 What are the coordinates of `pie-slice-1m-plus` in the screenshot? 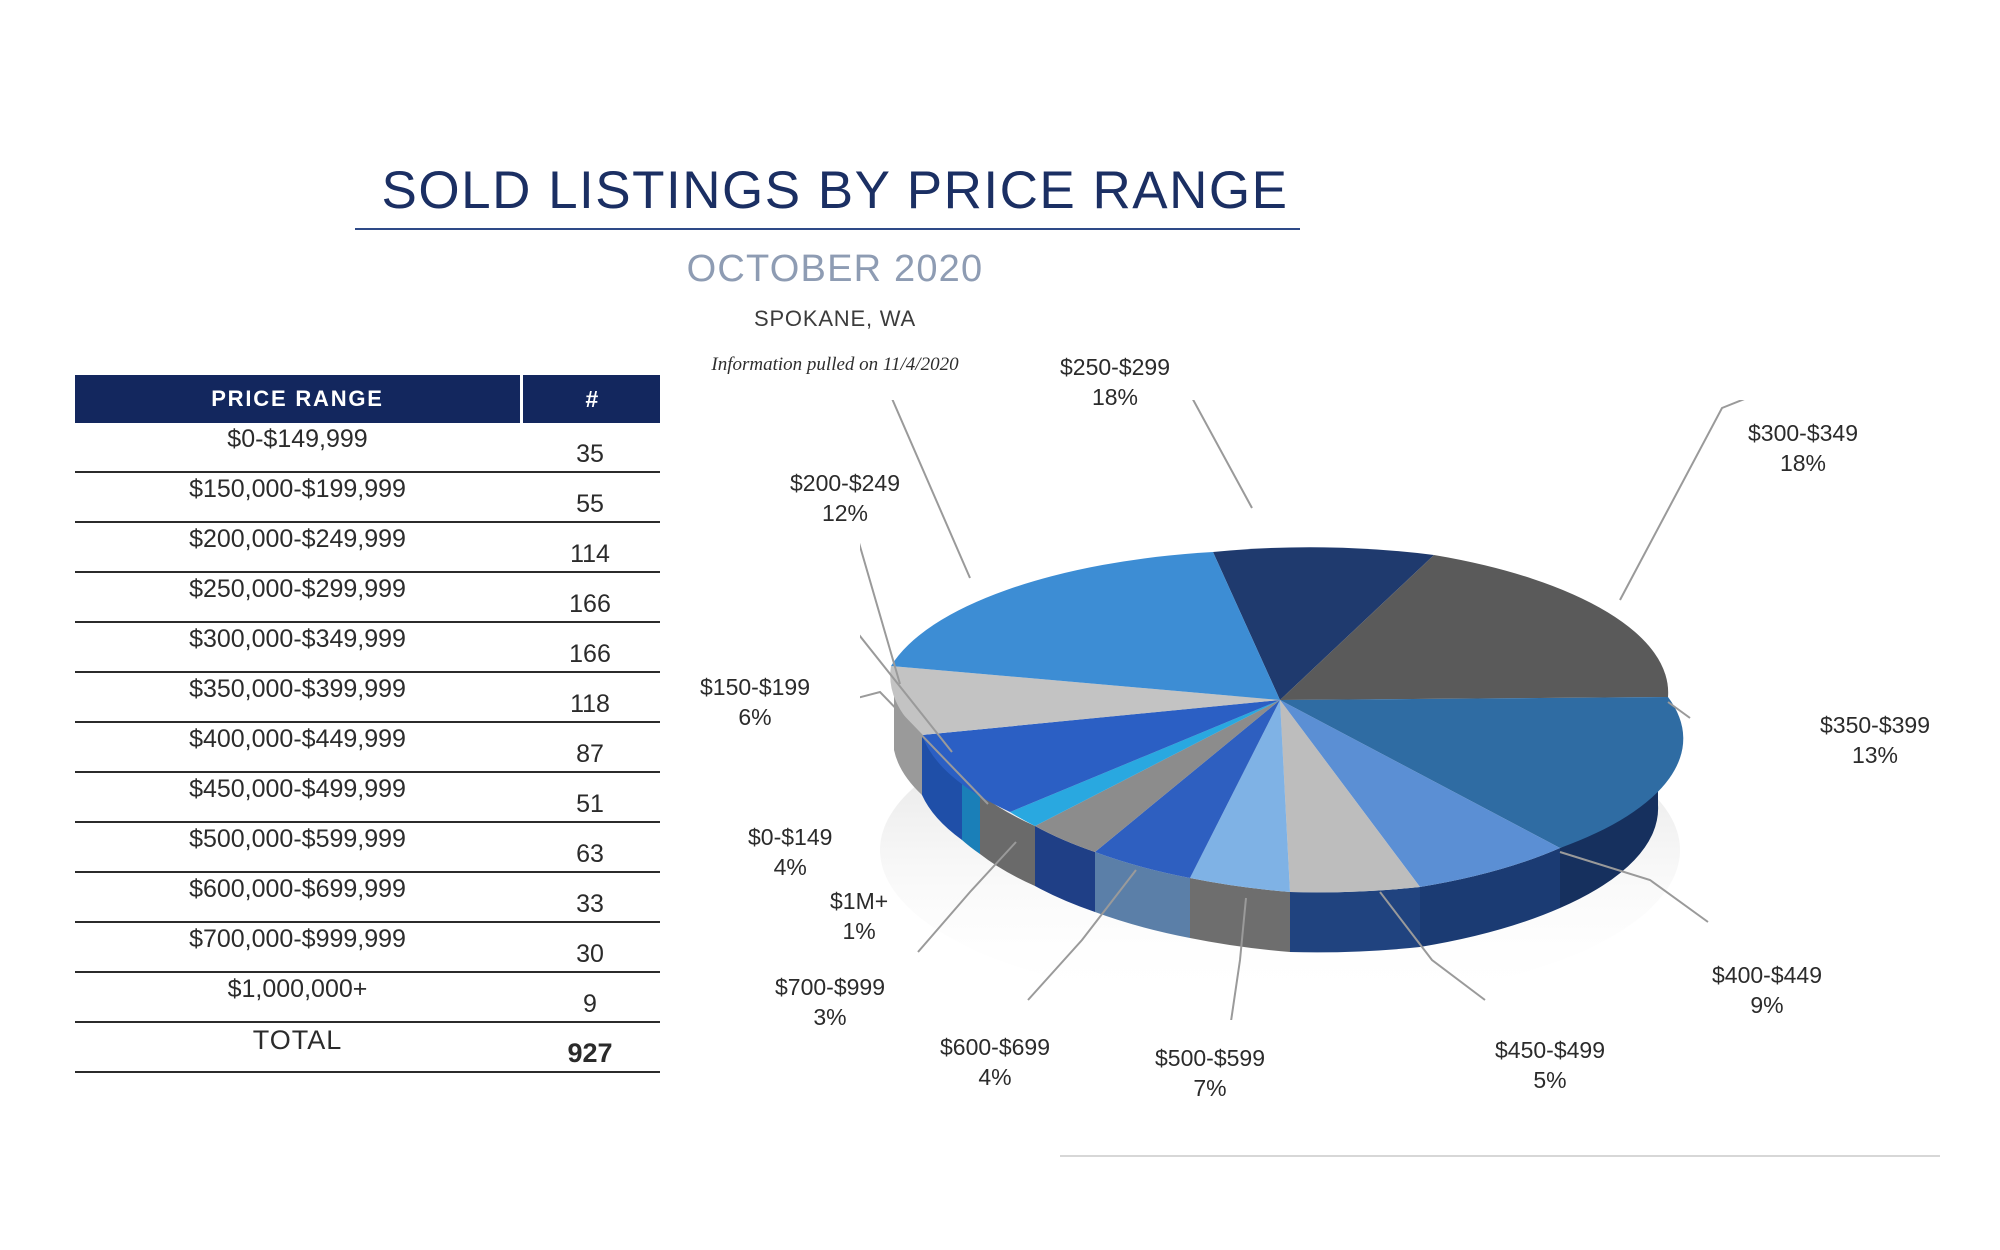 It's located at (1145, 763).